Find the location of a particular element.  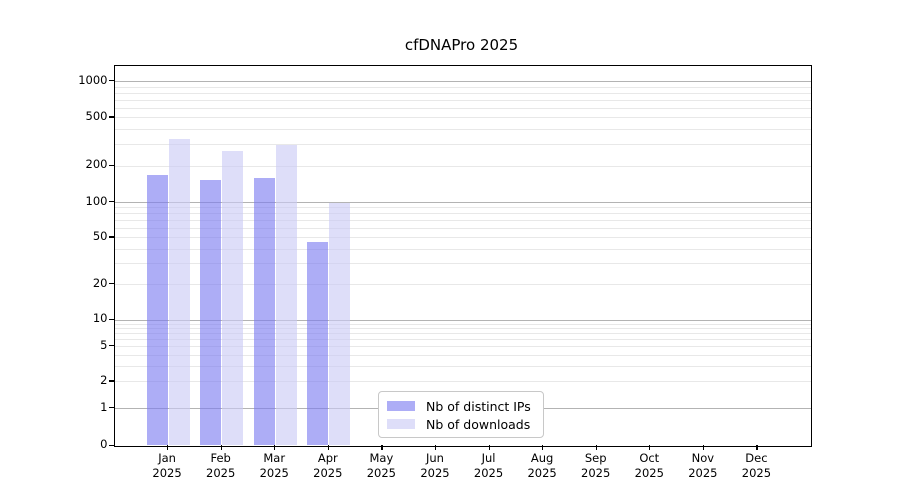

bar-nb-of-distinct-ips-mar is located at coordinates (264, 311).